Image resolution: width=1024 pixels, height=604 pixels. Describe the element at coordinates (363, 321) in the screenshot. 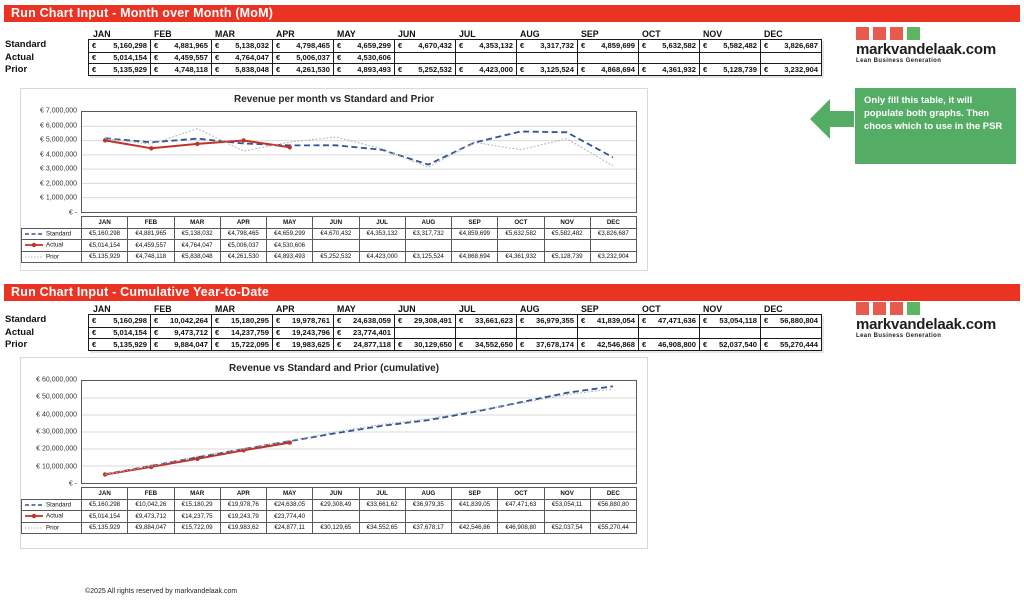

I see `input-cell: €24,638,059` at that location.